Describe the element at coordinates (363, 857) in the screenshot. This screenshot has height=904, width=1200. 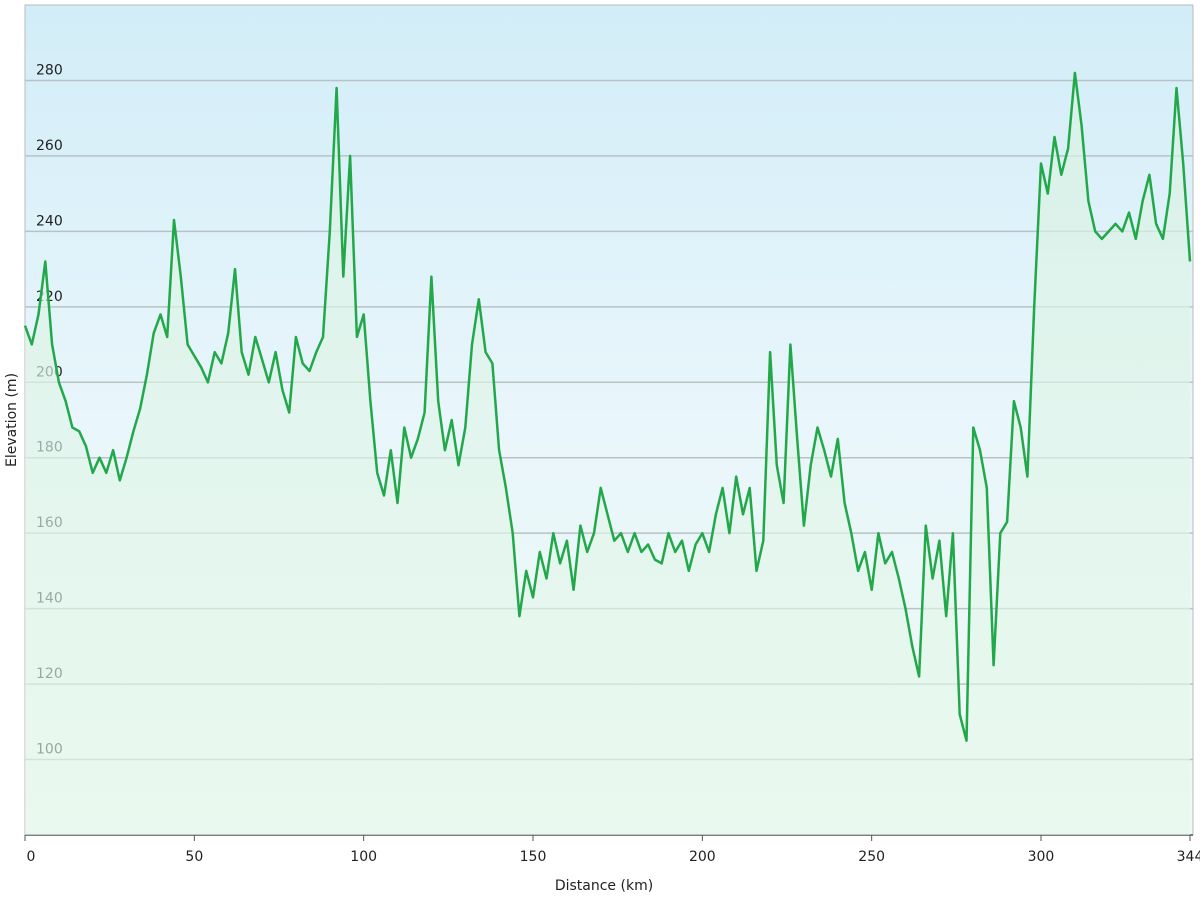
I see `x-tick-label: 100` at that location.